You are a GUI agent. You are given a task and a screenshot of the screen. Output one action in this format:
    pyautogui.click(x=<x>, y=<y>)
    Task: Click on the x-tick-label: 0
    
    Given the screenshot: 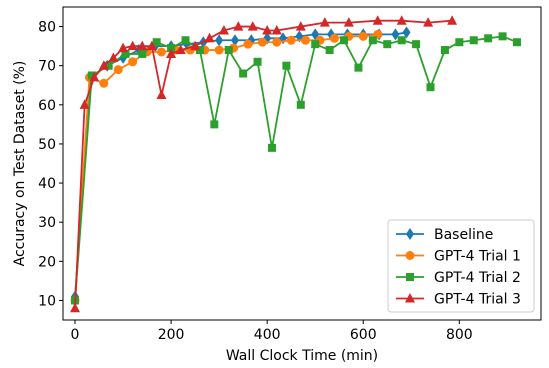 What is the action you would take?
    pyautogui.click(x=75, y=335)
    